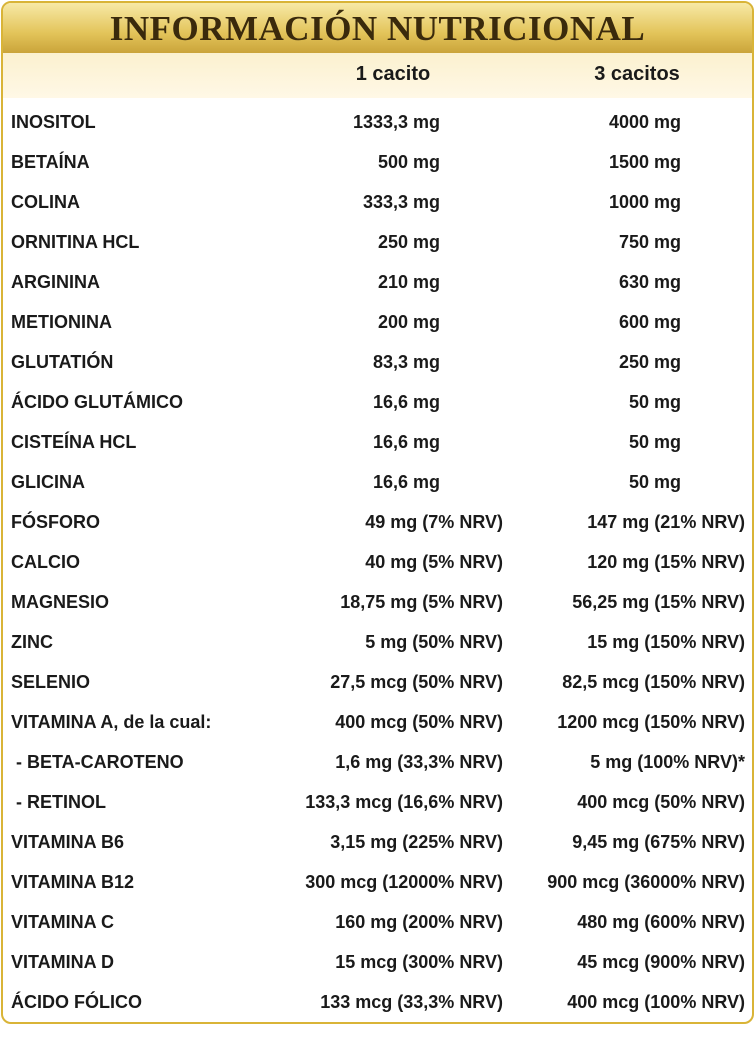 The height and width of the screenshot is (1054, 755). Describe the element at coordinates (45, 562) in the screenshot. I see `nutrient-name: CALCIO` at that location.